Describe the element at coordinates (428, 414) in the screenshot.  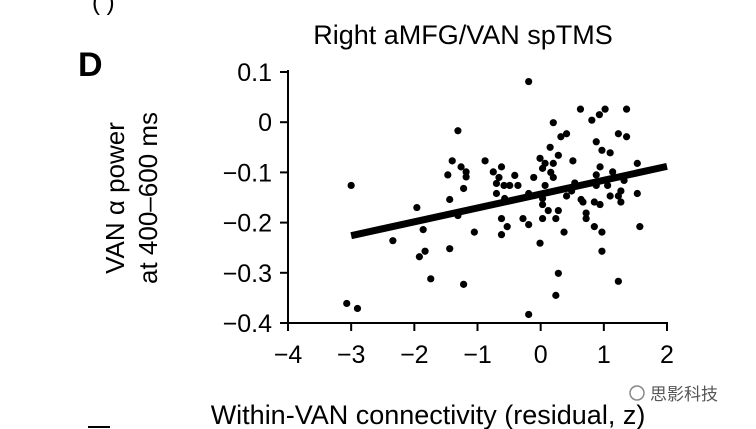
I see `x-axis-label: Within-VAN connectivity (residual, z)` at that location.